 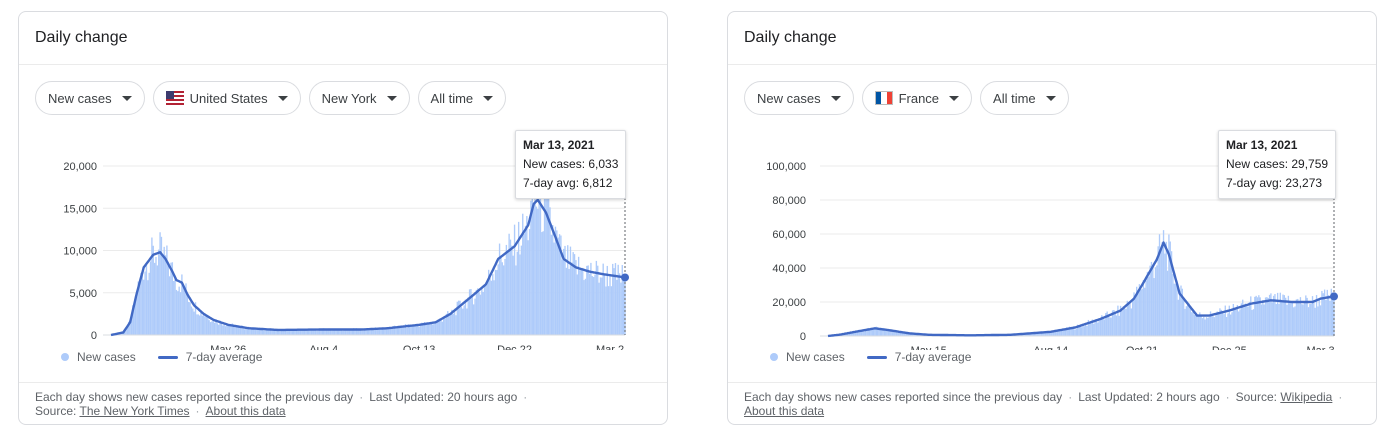 What do you see at coordinates (134, 411) in the screenshot?
I see `source-link: The New York Times` at bounding box center [134, 411].